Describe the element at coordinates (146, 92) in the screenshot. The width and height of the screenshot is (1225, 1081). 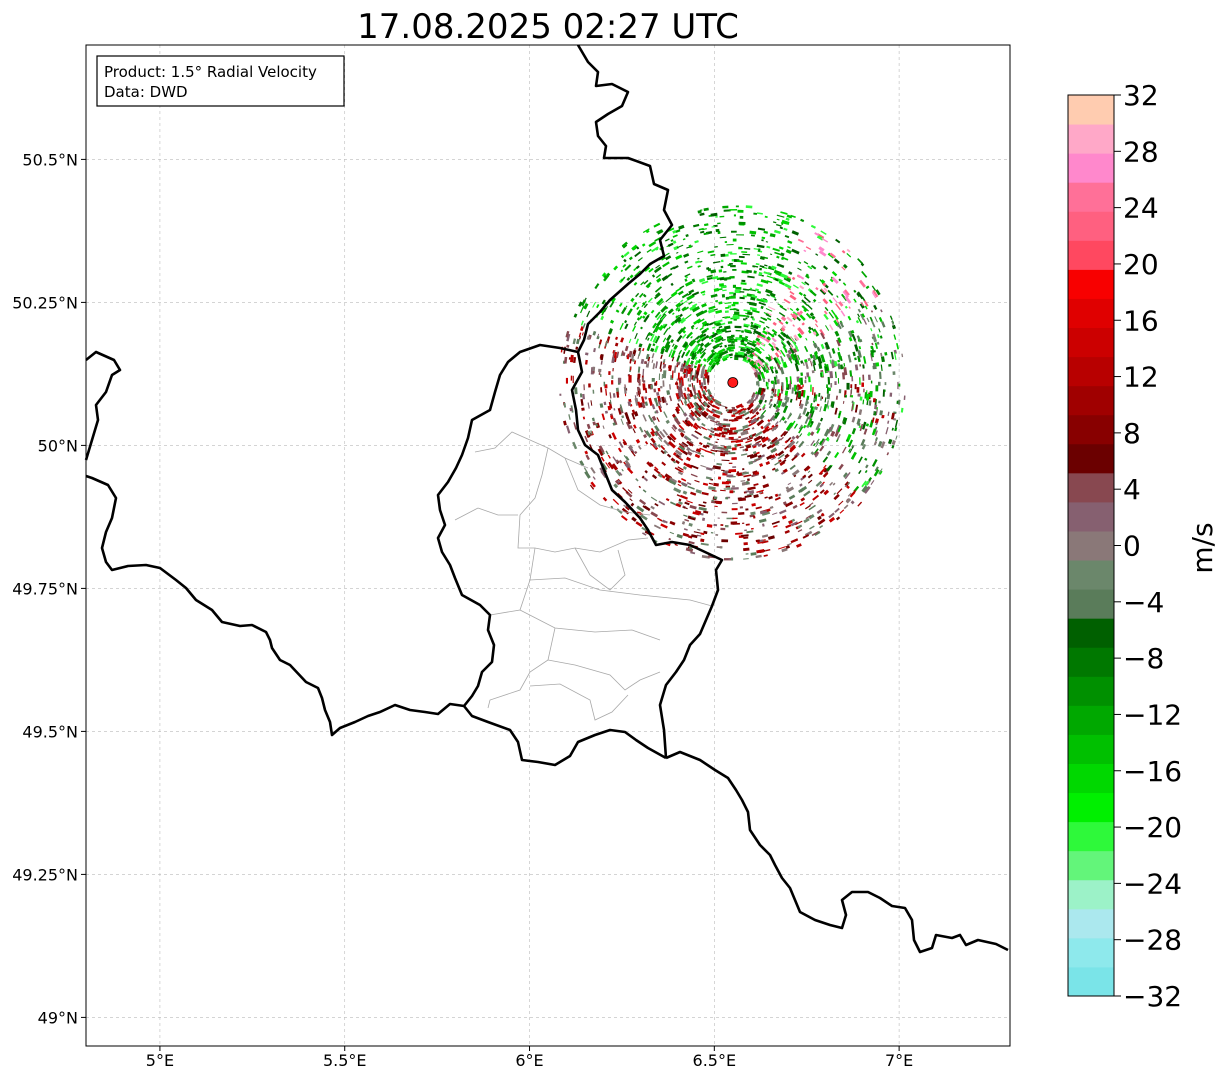
I see `info-data-source: Data: DWD` at that location.